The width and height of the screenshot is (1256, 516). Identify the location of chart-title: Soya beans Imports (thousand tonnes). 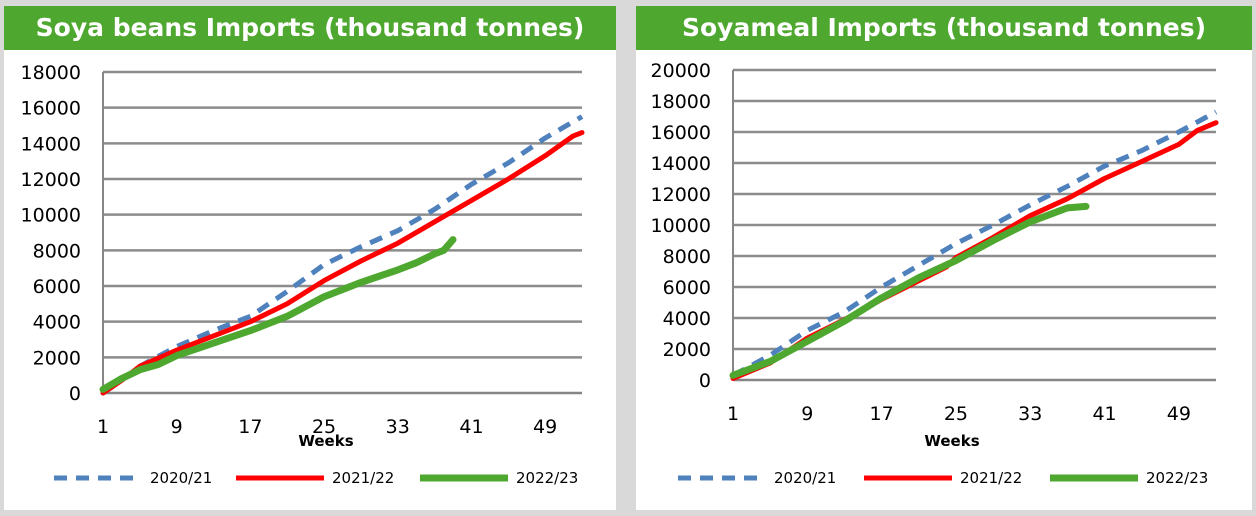
(310, 28).